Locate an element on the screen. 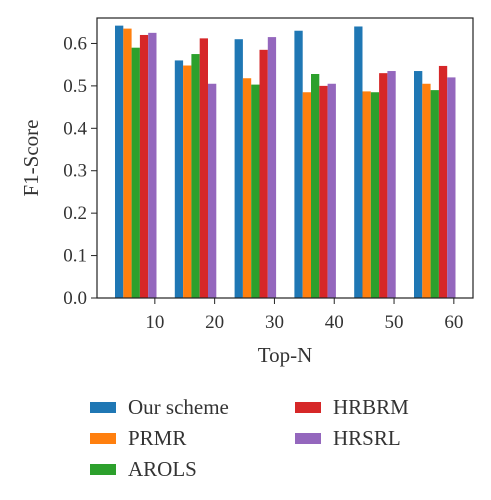 This screenshot has width=491, height=500. y-tick-label: 0.2 is located at coordinates (75, 213).